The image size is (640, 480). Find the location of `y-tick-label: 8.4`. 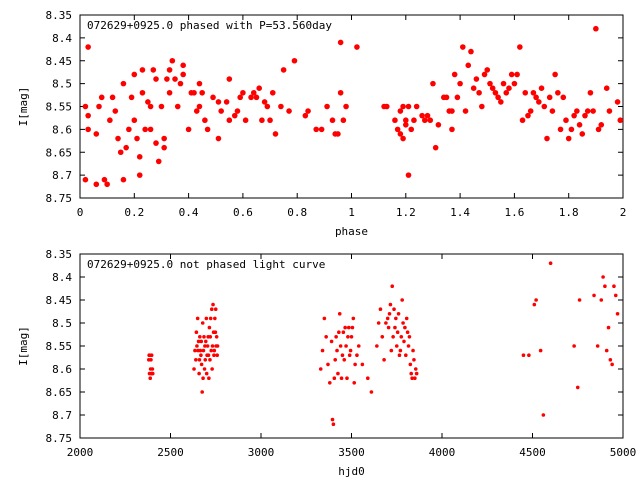

y-tick-label: 8.4 is located at coordinates (62, 277).